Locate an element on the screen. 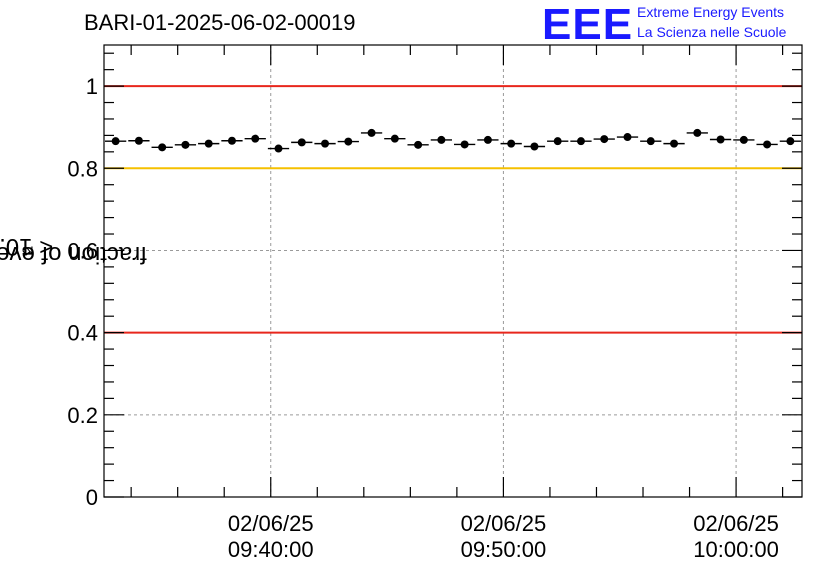 This screenshot has height=572, width=836. eee-logo: EEE is located at coordinates (588, 24).